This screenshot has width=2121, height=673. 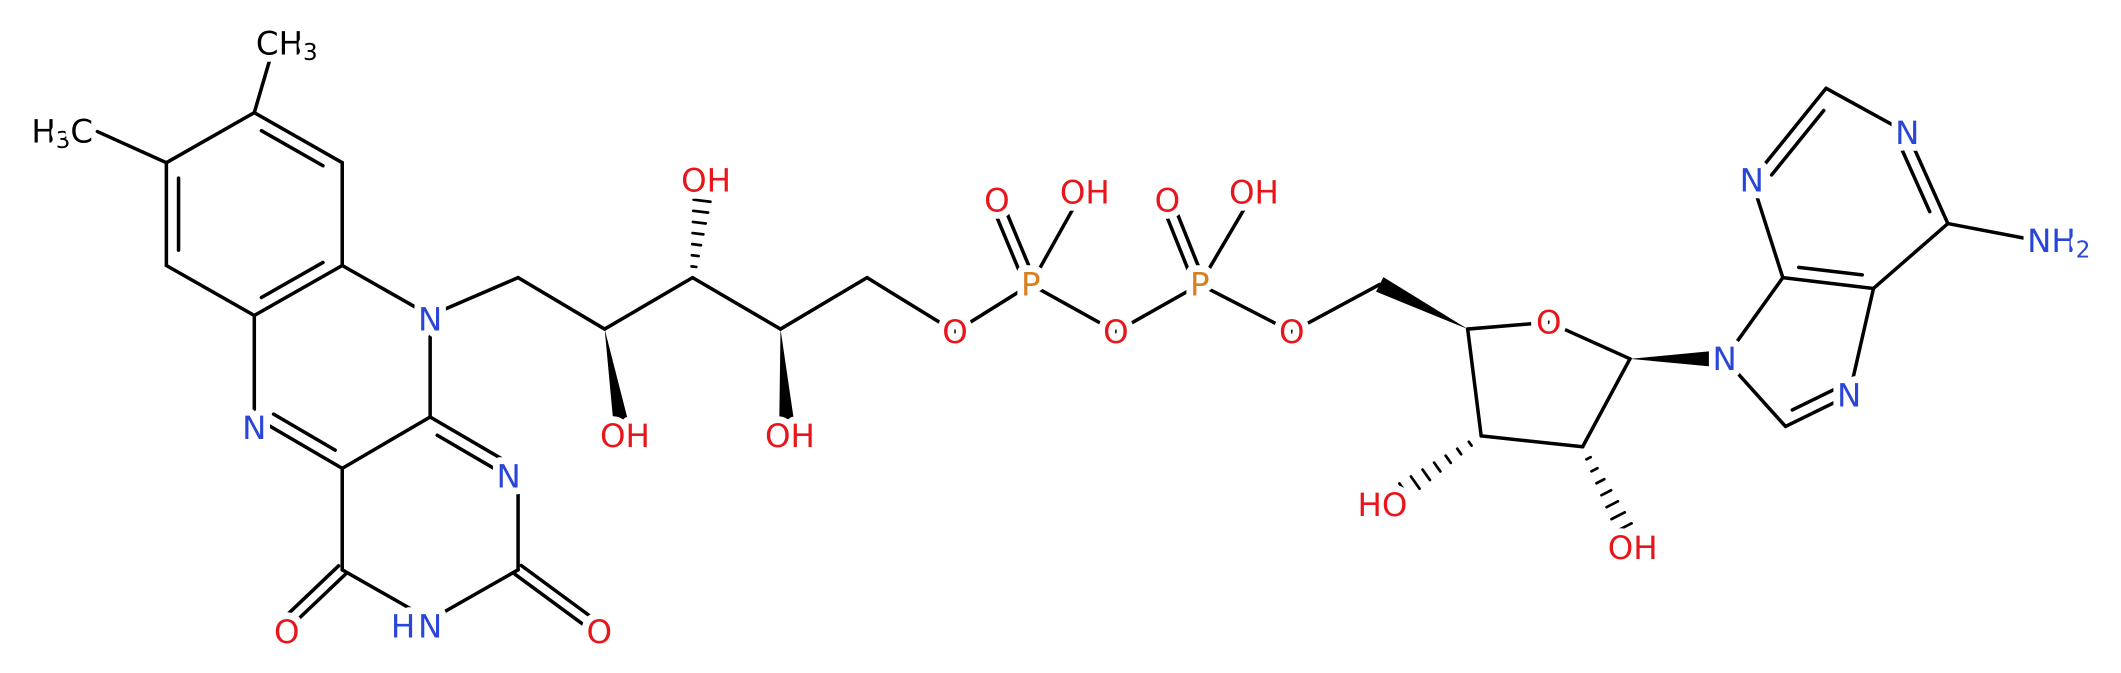 What do you see at coordinates (2051, 241) in the screenshot?
I see `label-part: NH` at bounding box center [2051, 241].